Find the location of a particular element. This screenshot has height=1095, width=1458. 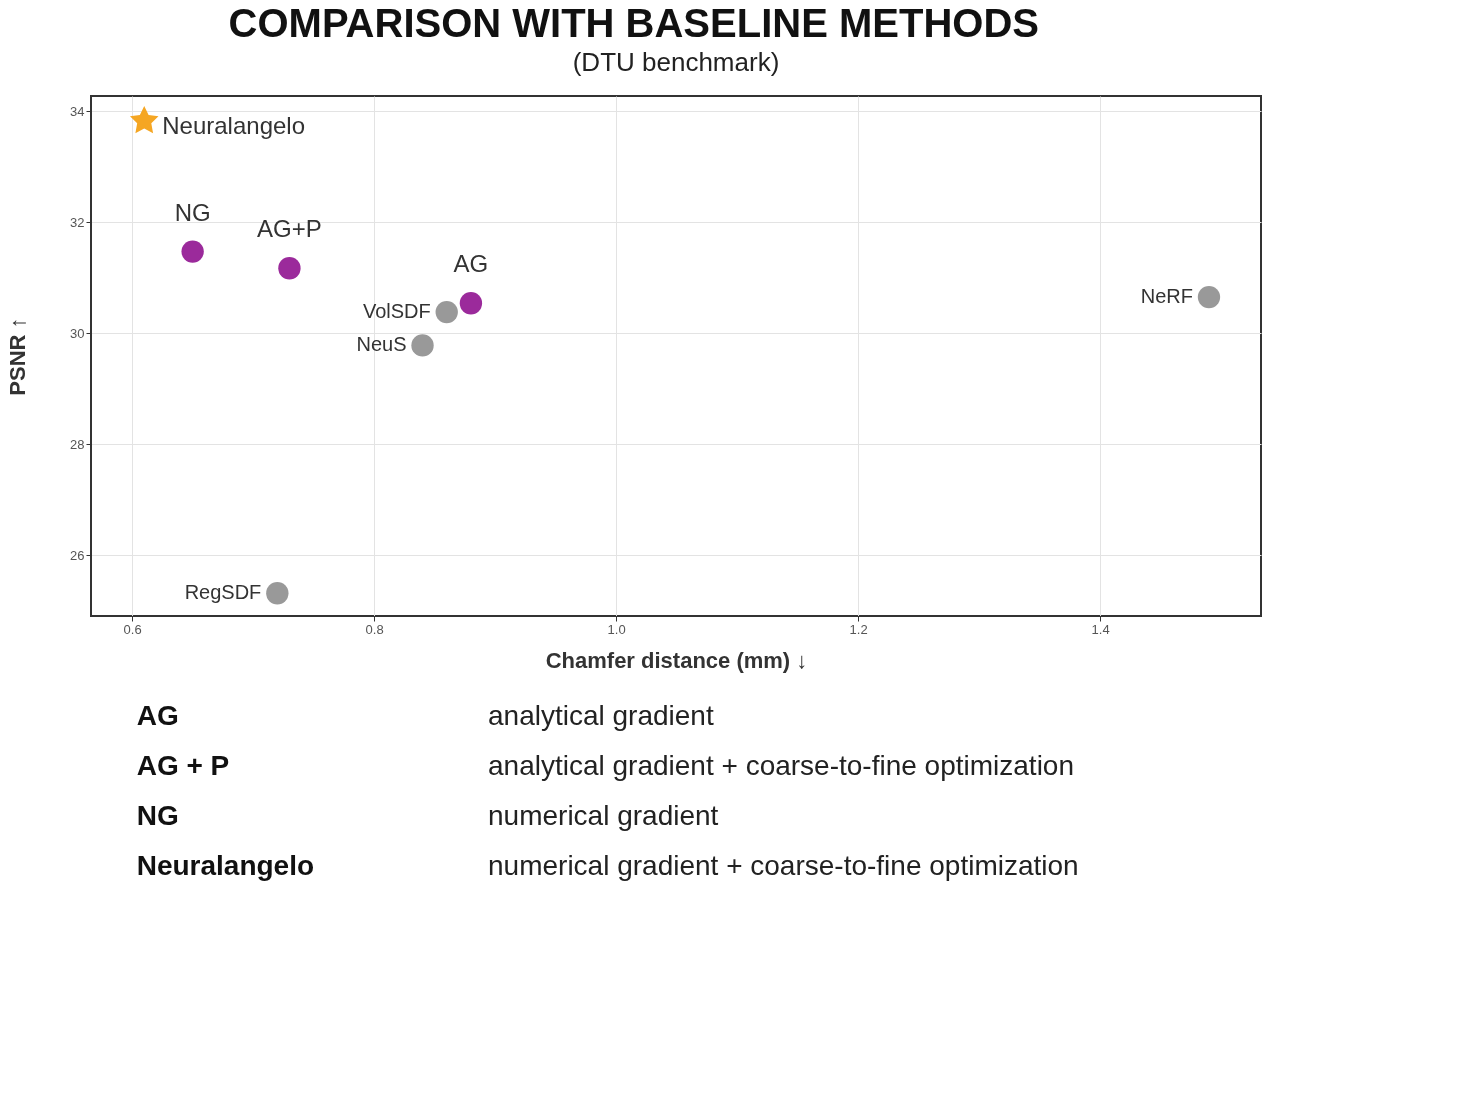

text: AG is located at coordinates (157, 715).